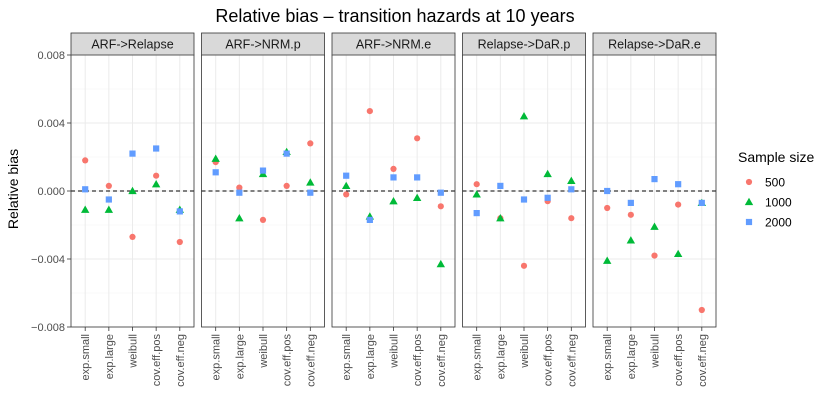 This screenshot has height=420, width=839. Describe the element at coordinates (132, 45) in the screenshot. I see `facet-strip-label: ARF->Relapse` at that location.